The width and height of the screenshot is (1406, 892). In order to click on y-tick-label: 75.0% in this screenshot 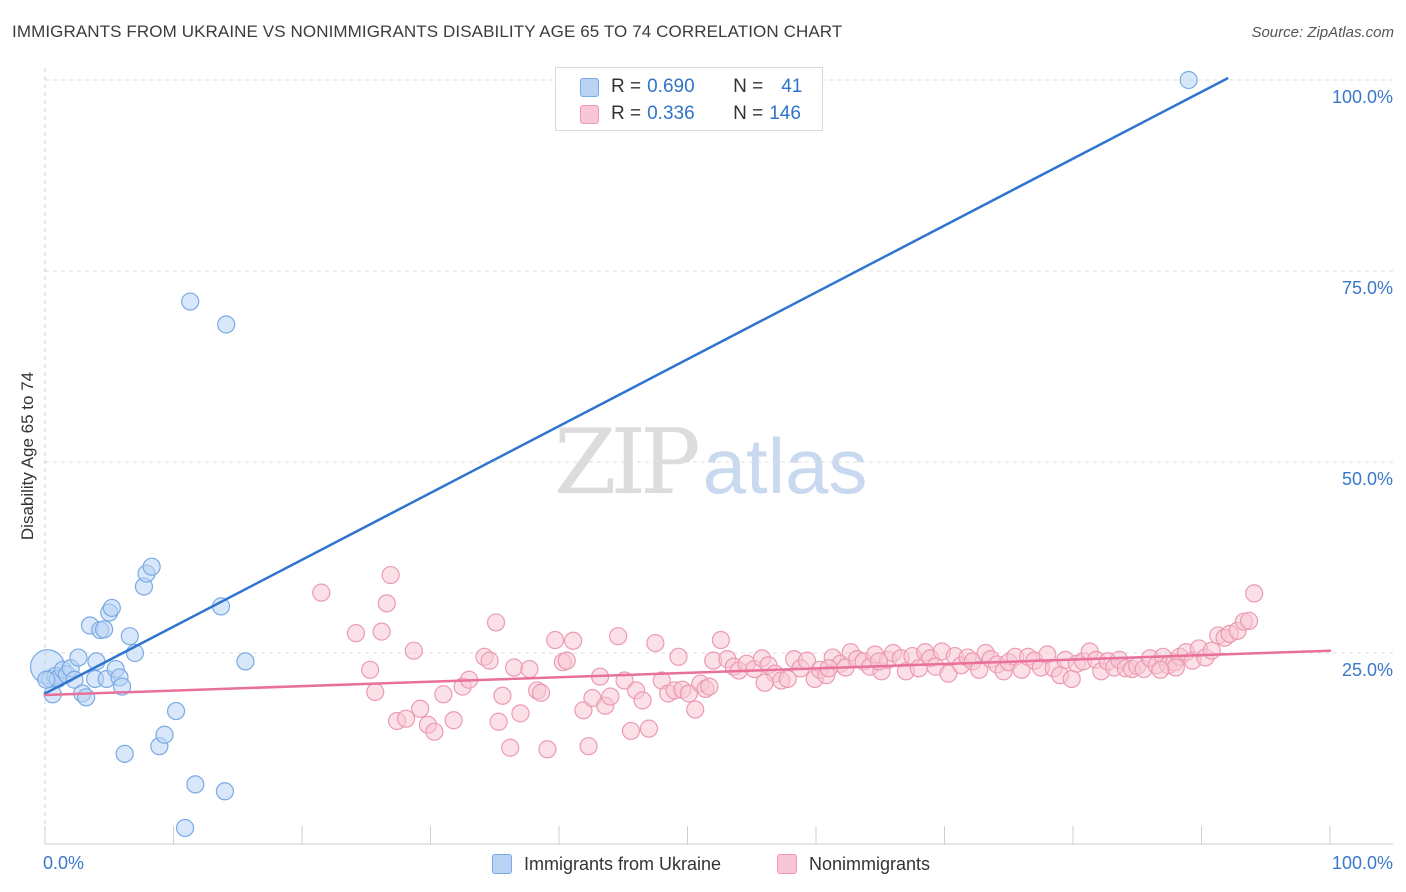, I will do `click(1367, 288)`.